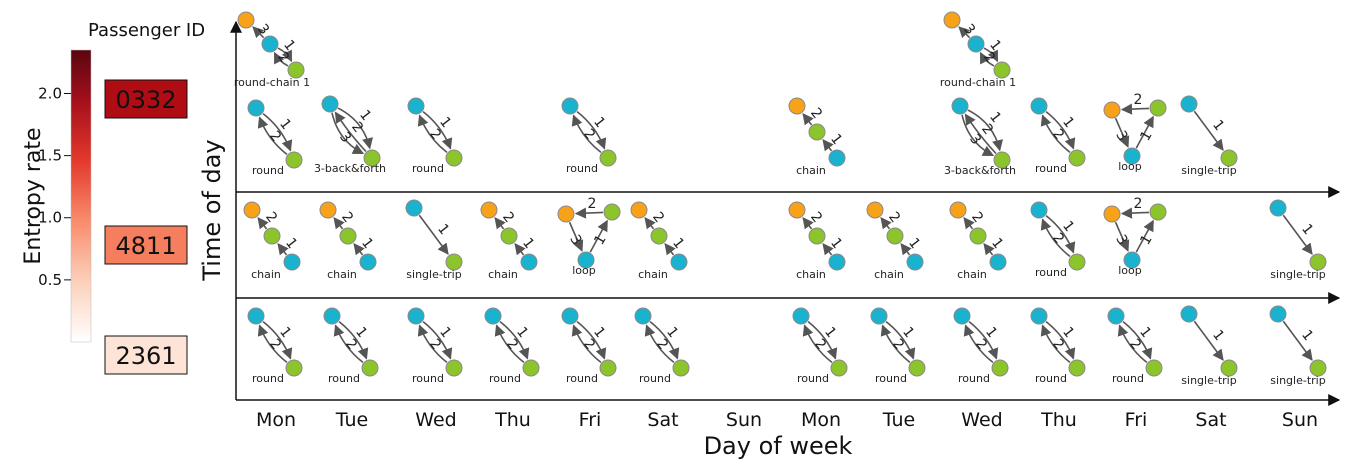  What do you see at coordinates (821, 420) in the screenshot?
I see `day-label: Mon` at bounding box center [821, 420].